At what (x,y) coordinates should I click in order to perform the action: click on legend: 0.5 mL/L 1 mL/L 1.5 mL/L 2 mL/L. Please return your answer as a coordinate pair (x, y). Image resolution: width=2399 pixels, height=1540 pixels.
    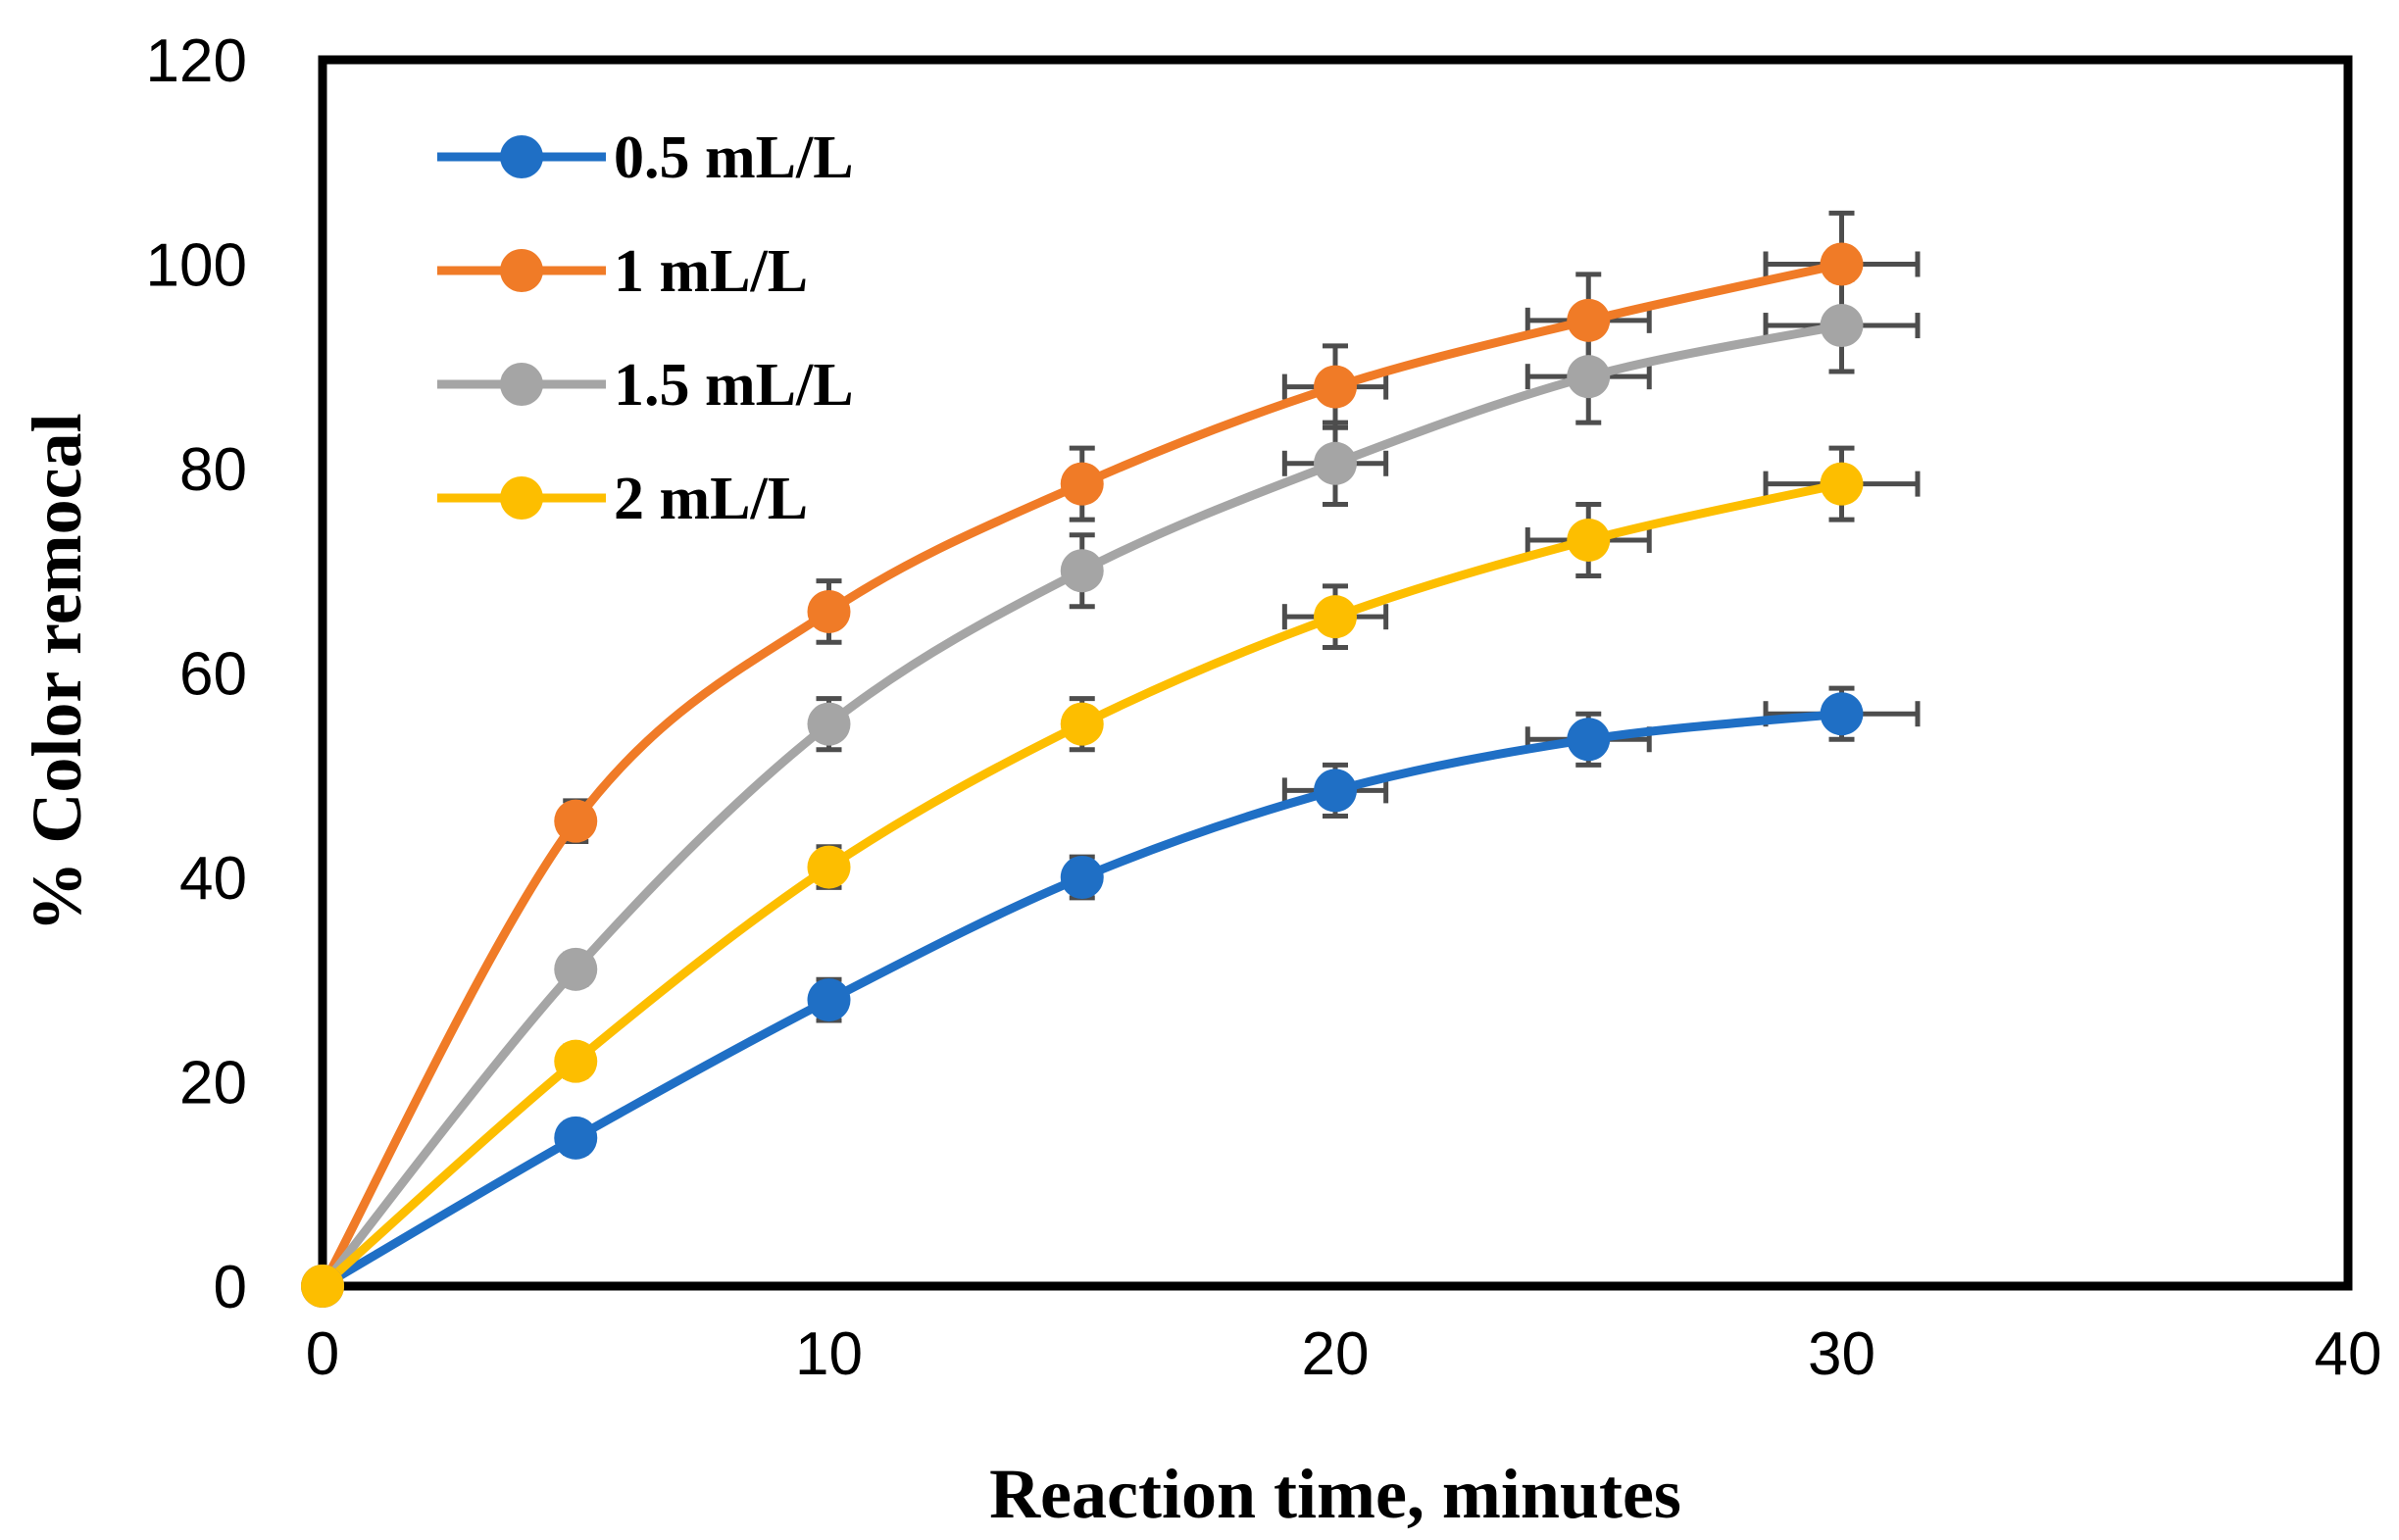
    Looking at the image, I should click on (646, 328).